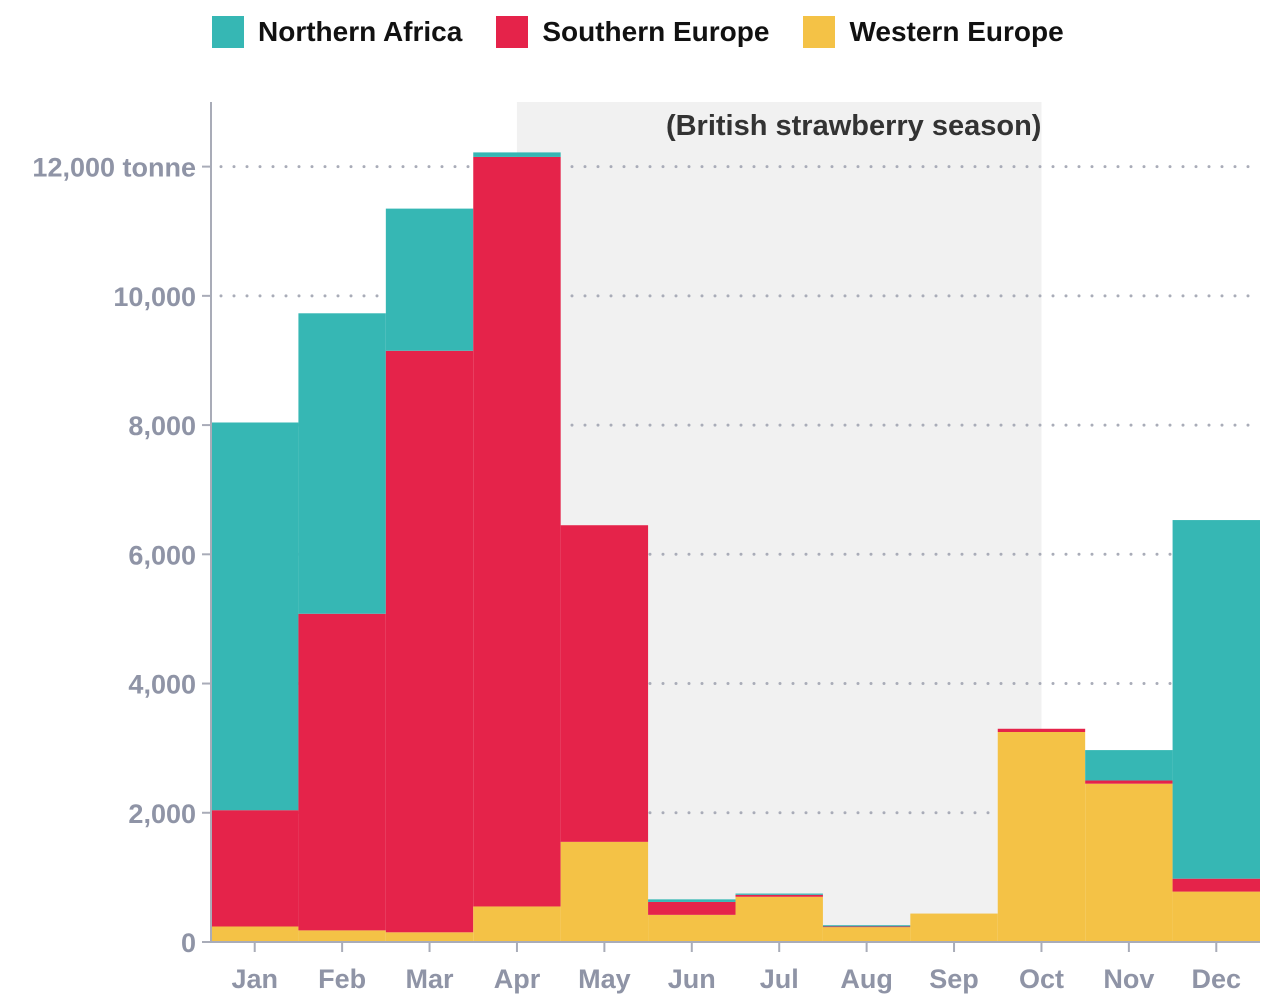  What do you see at coordinates (604, 979) in the screenshot?
I see `x-tick-label: May` at bounding box center [604, 979].